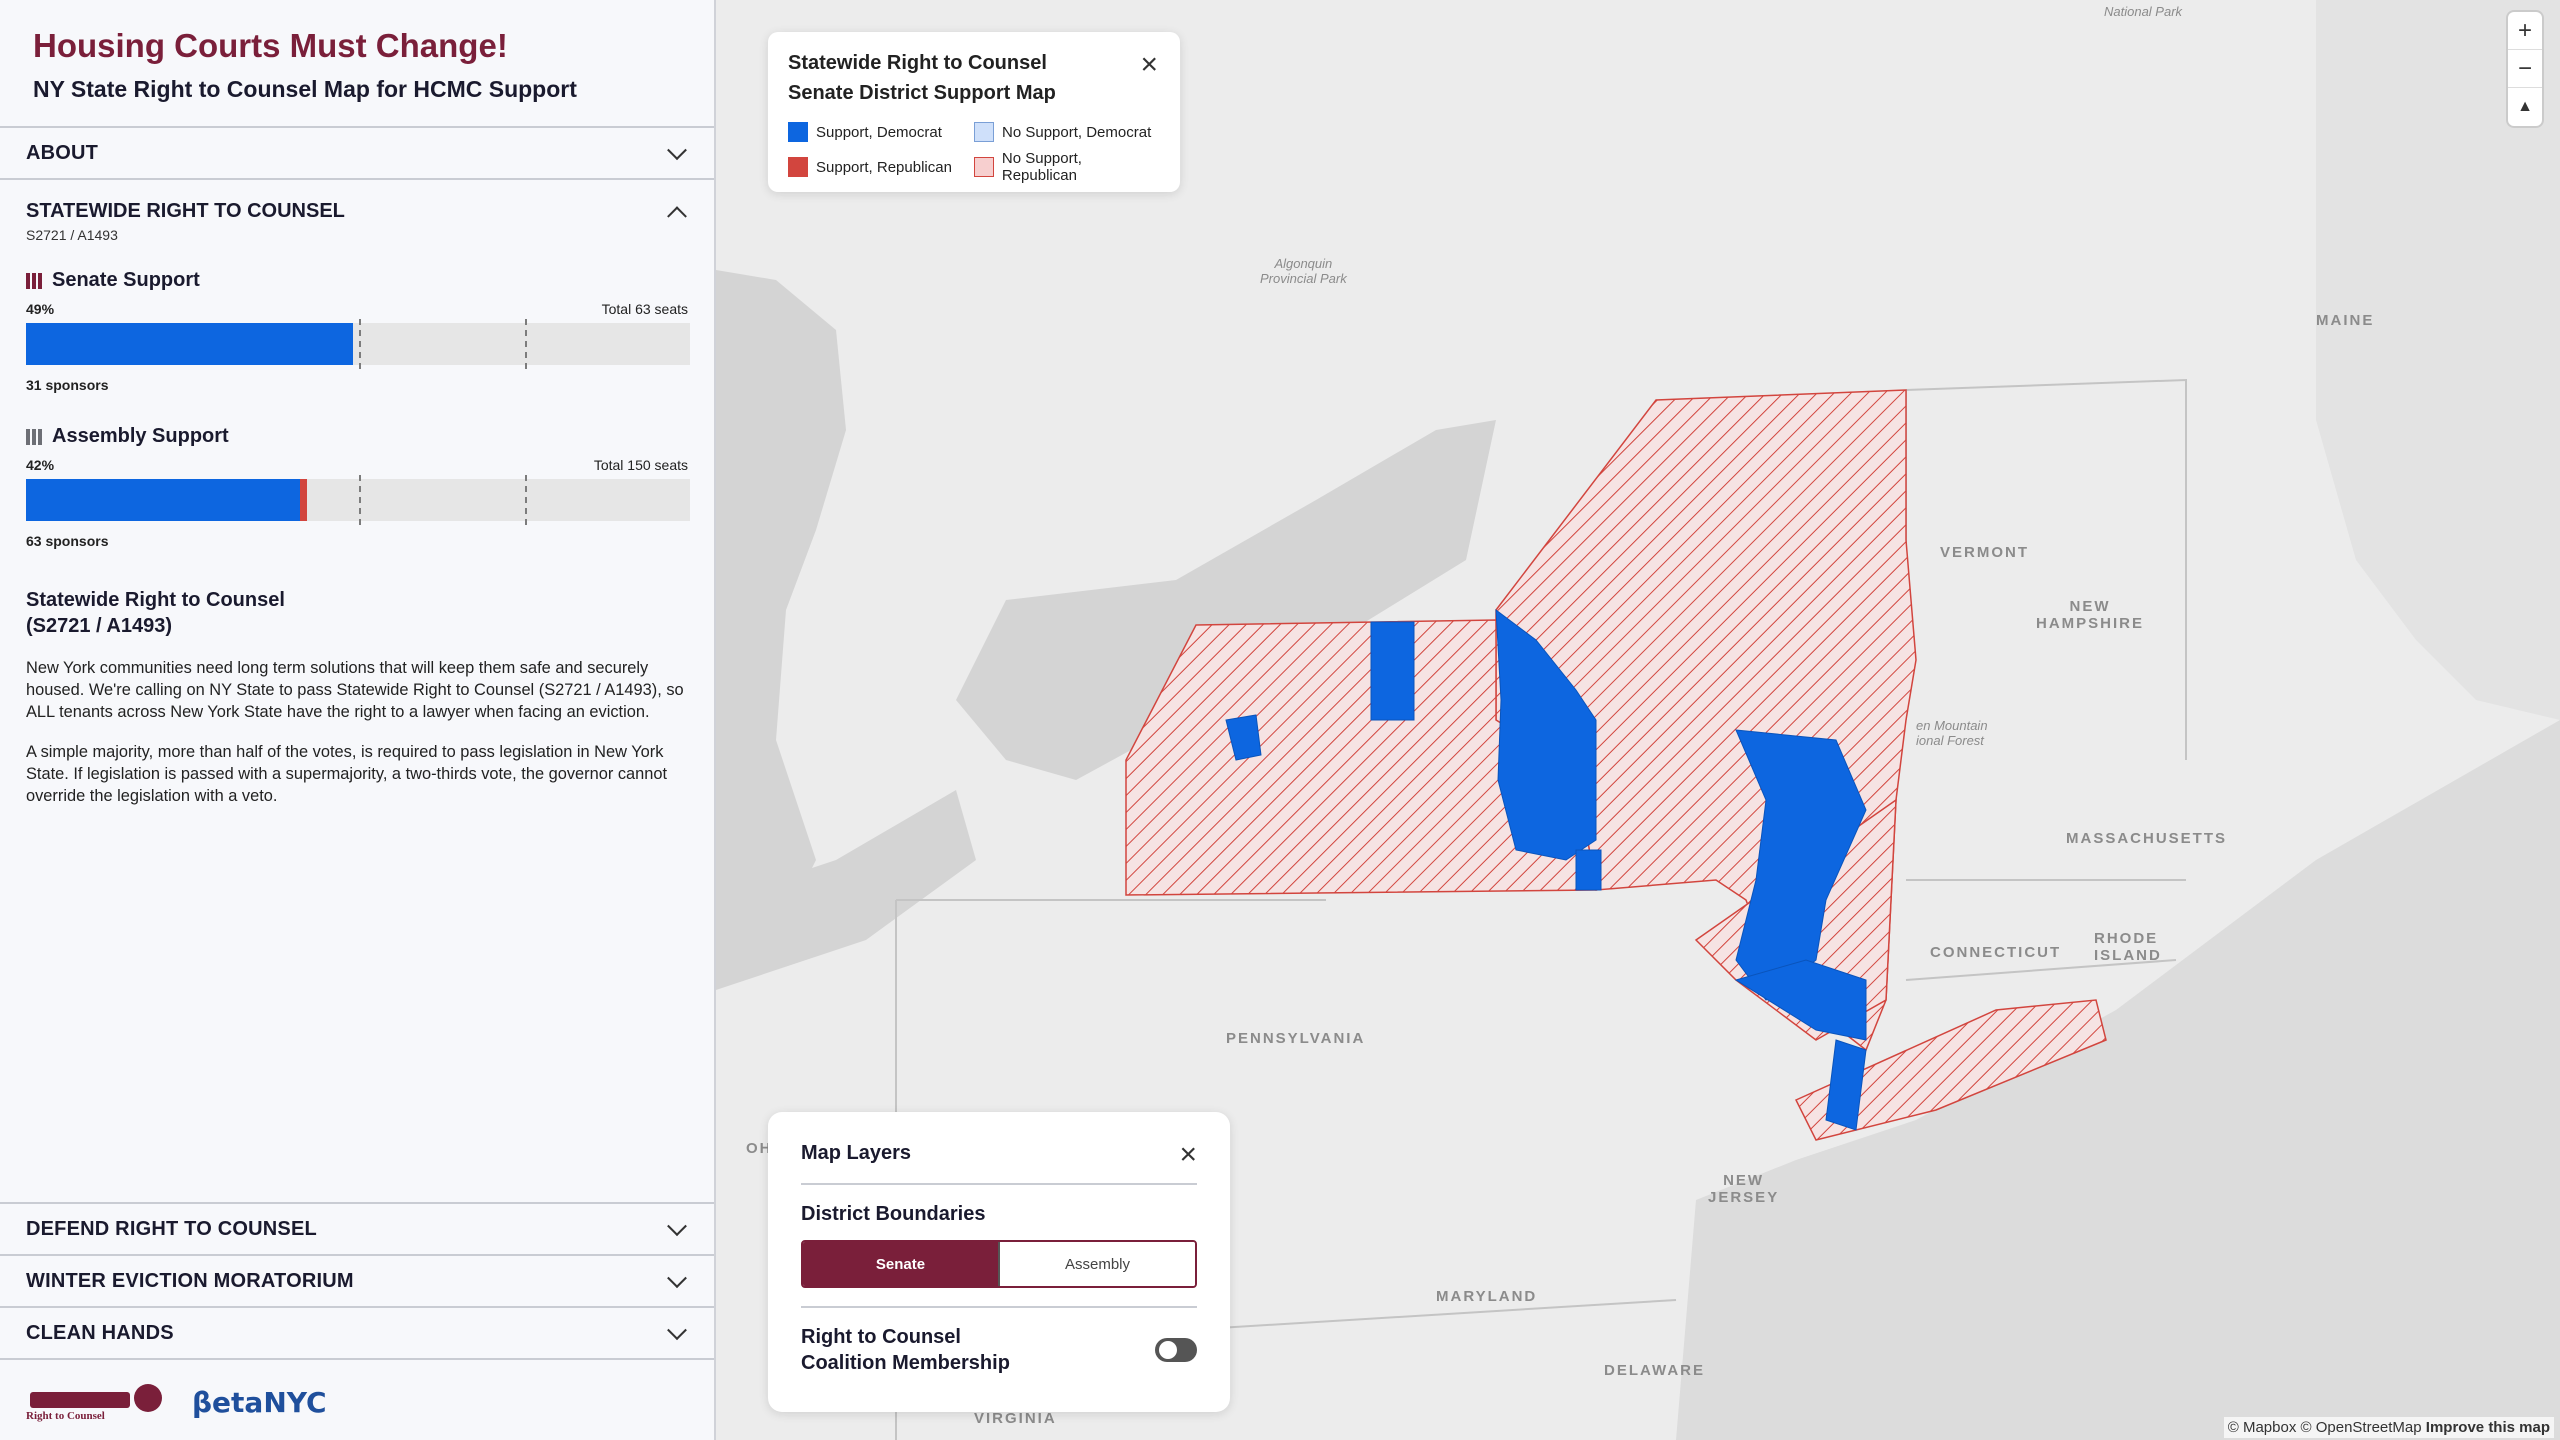 Image resolution: width=2560 pixels, height=1440 pixels. I want to click on map-label-massachusetts: MASSACHUSETTS, so click(2147, 838).